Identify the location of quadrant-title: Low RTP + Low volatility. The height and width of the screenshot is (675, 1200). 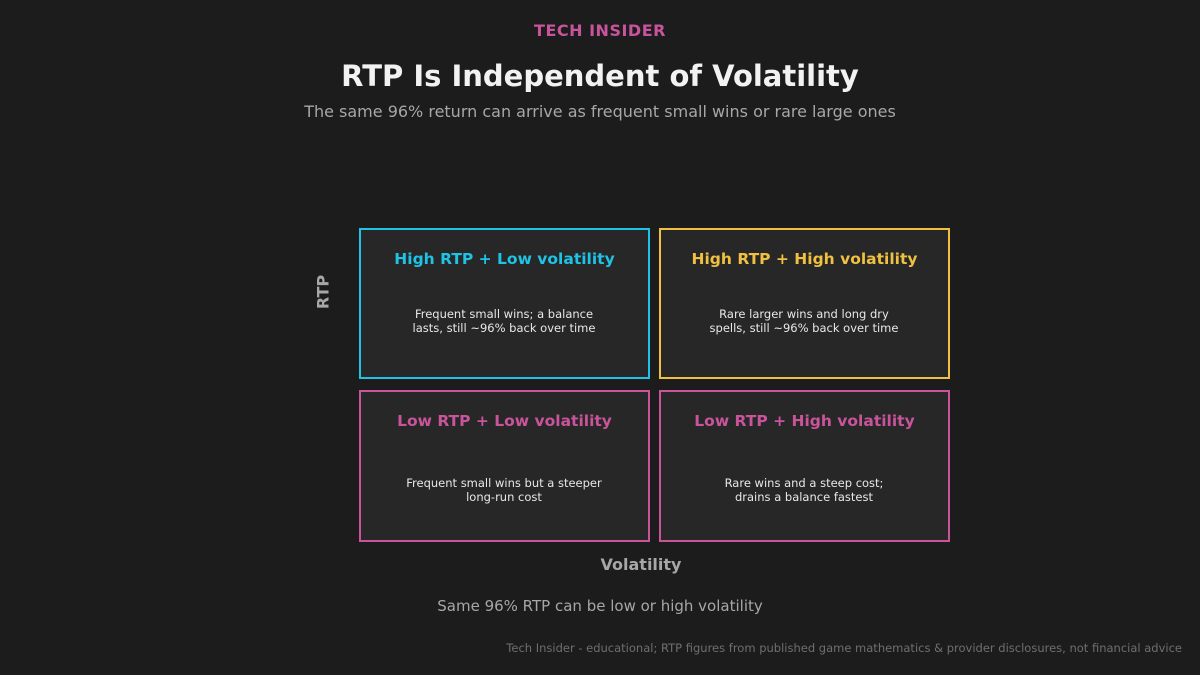
(504, 421).